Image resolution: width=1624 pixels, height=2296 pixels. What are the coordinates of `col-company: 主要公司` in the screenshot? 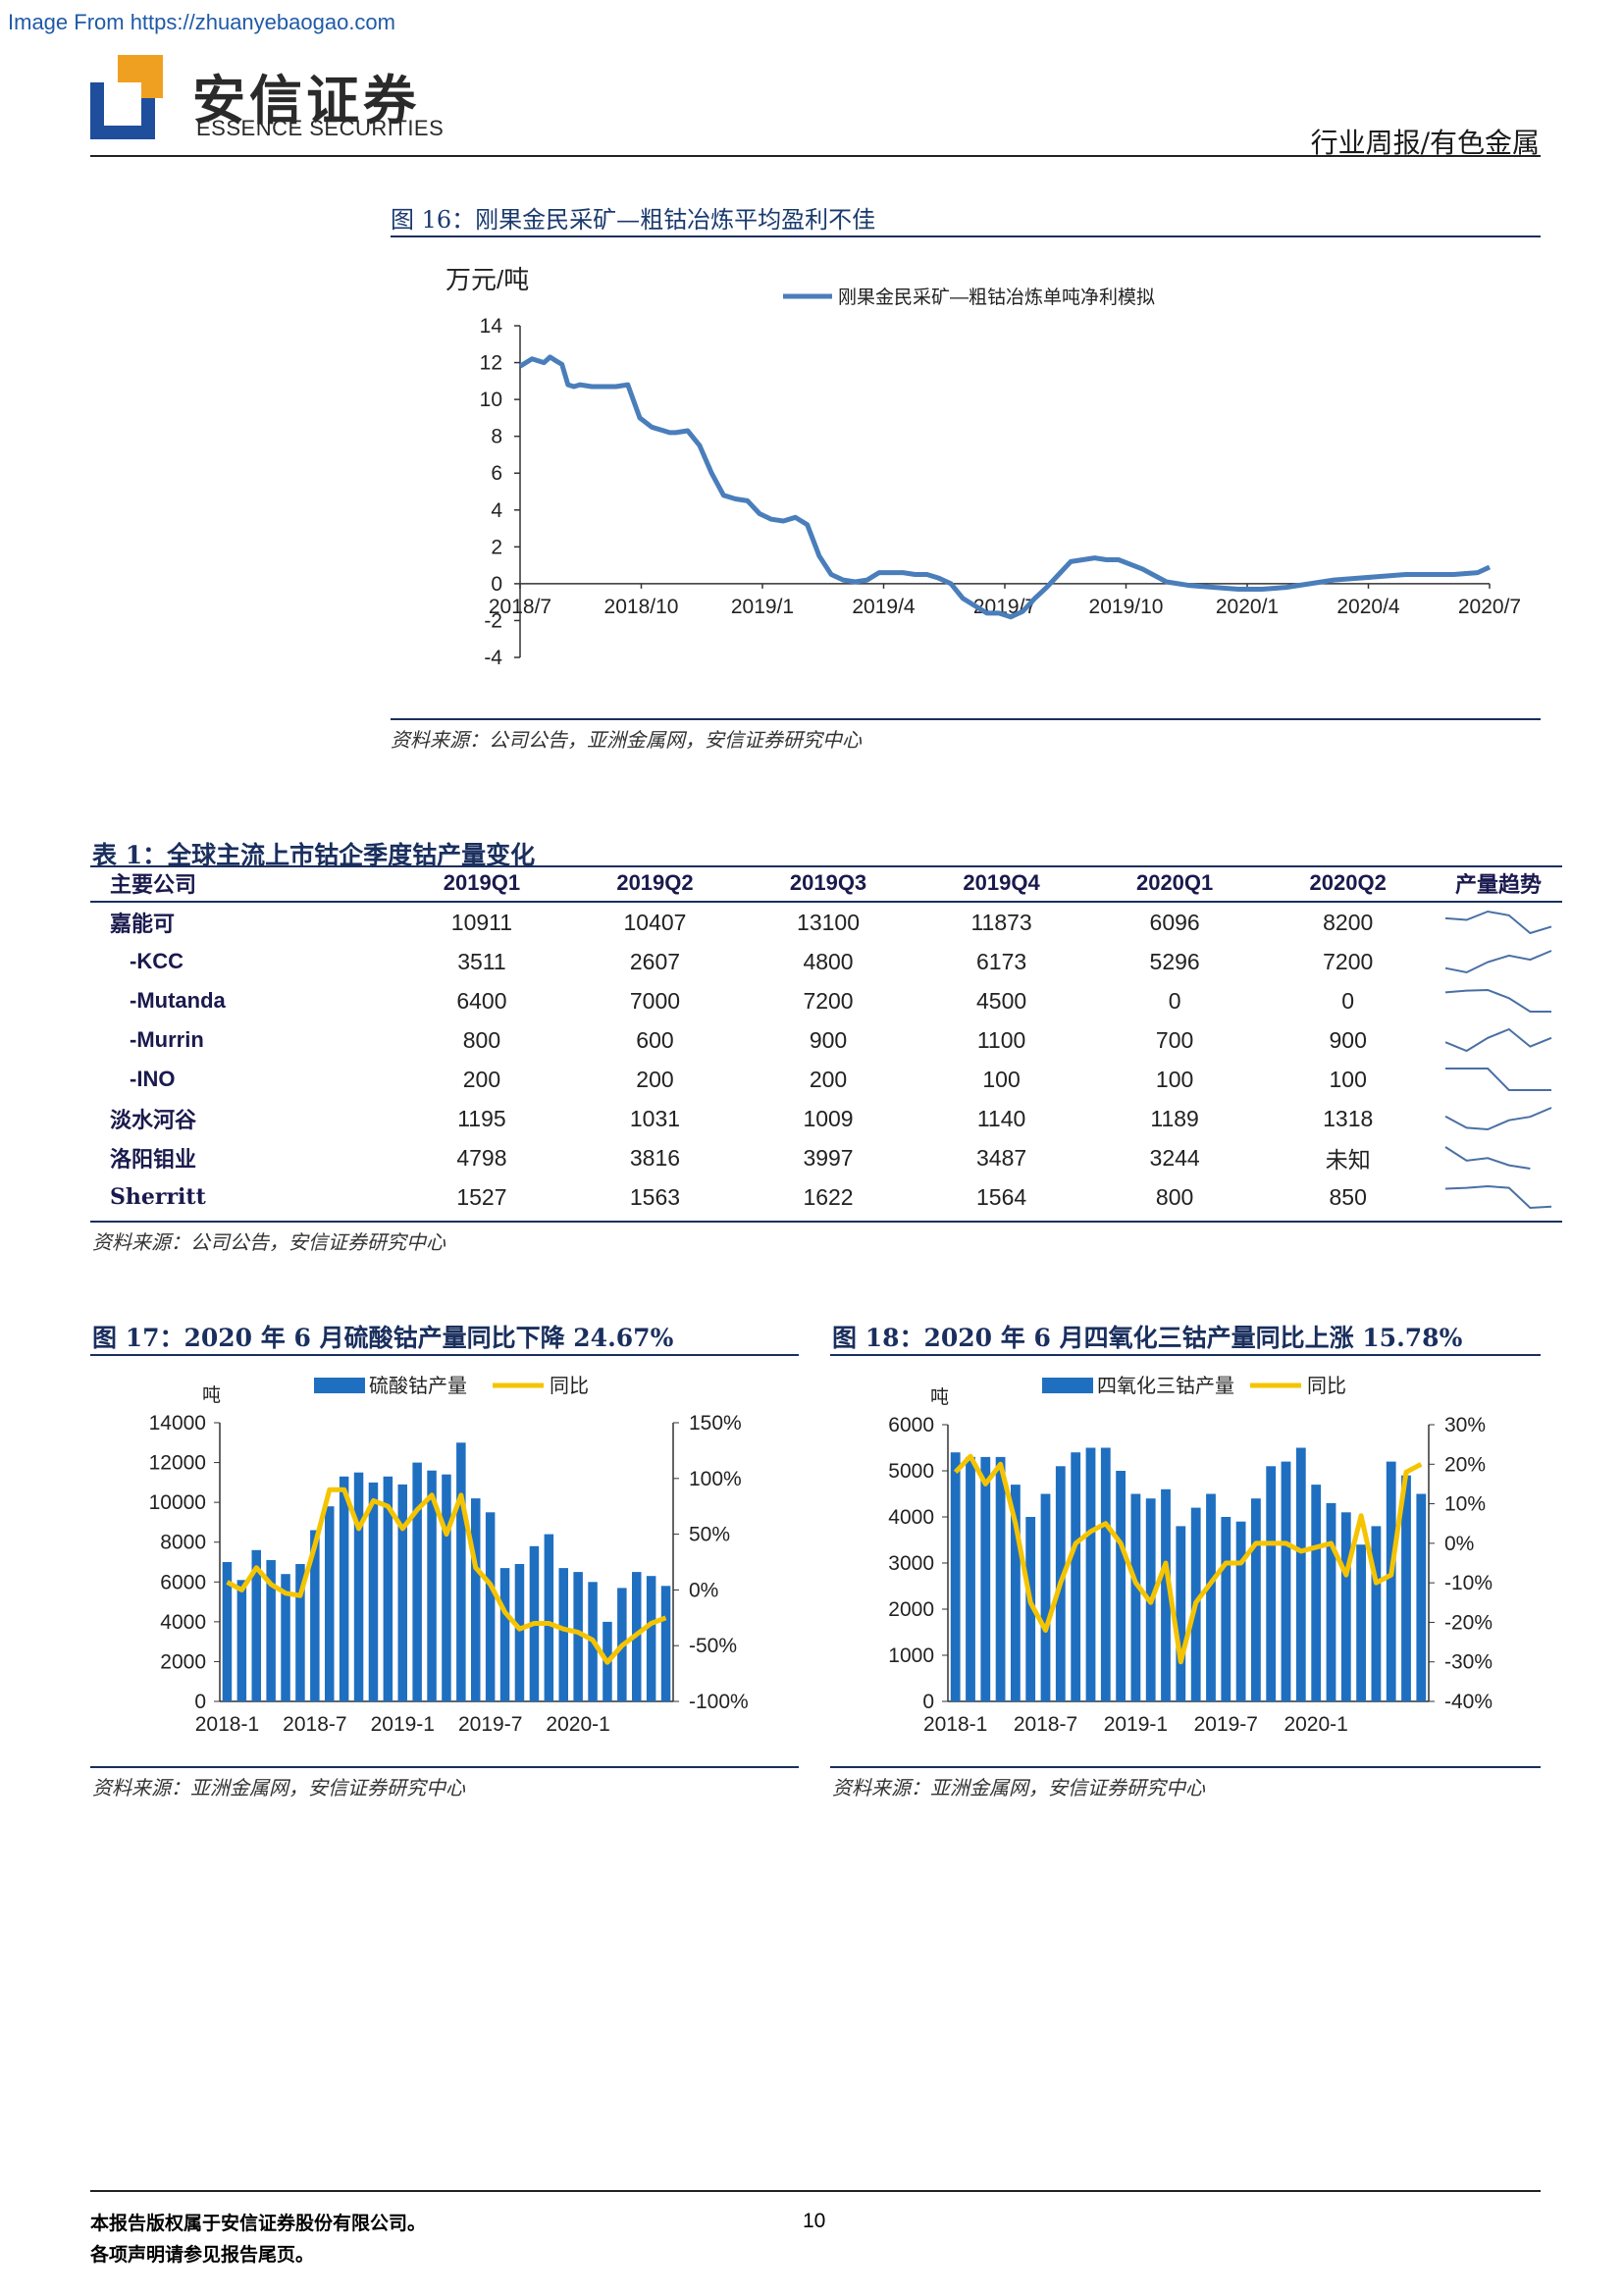 It's located at (153, 885).